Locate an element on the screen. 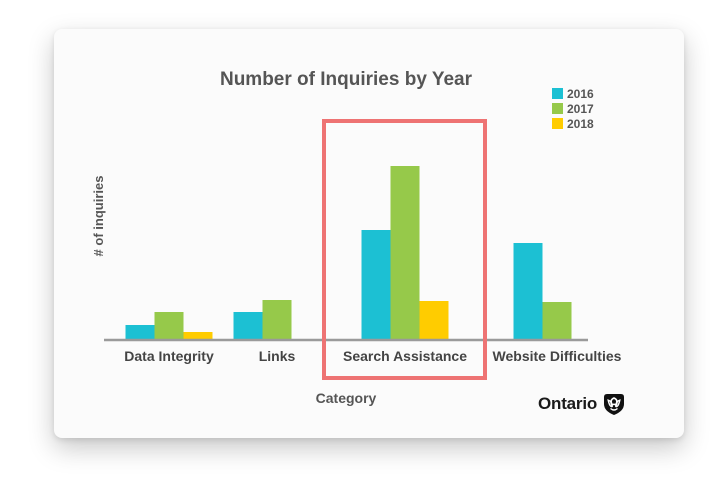  bar-data-integrity-2018 is located at coordinates (198, 336).